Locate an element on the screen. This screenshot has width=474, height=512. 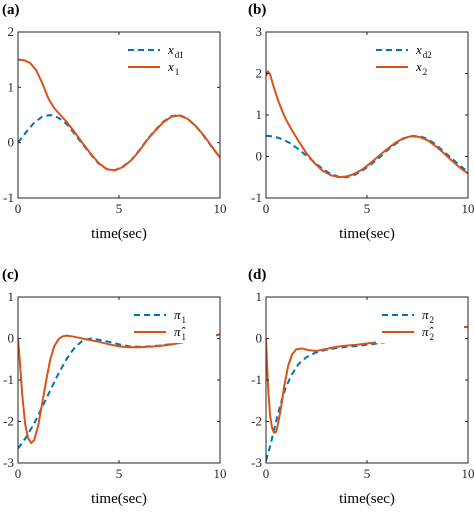
legend-entry: π1 is located at coordinates (180, 316).